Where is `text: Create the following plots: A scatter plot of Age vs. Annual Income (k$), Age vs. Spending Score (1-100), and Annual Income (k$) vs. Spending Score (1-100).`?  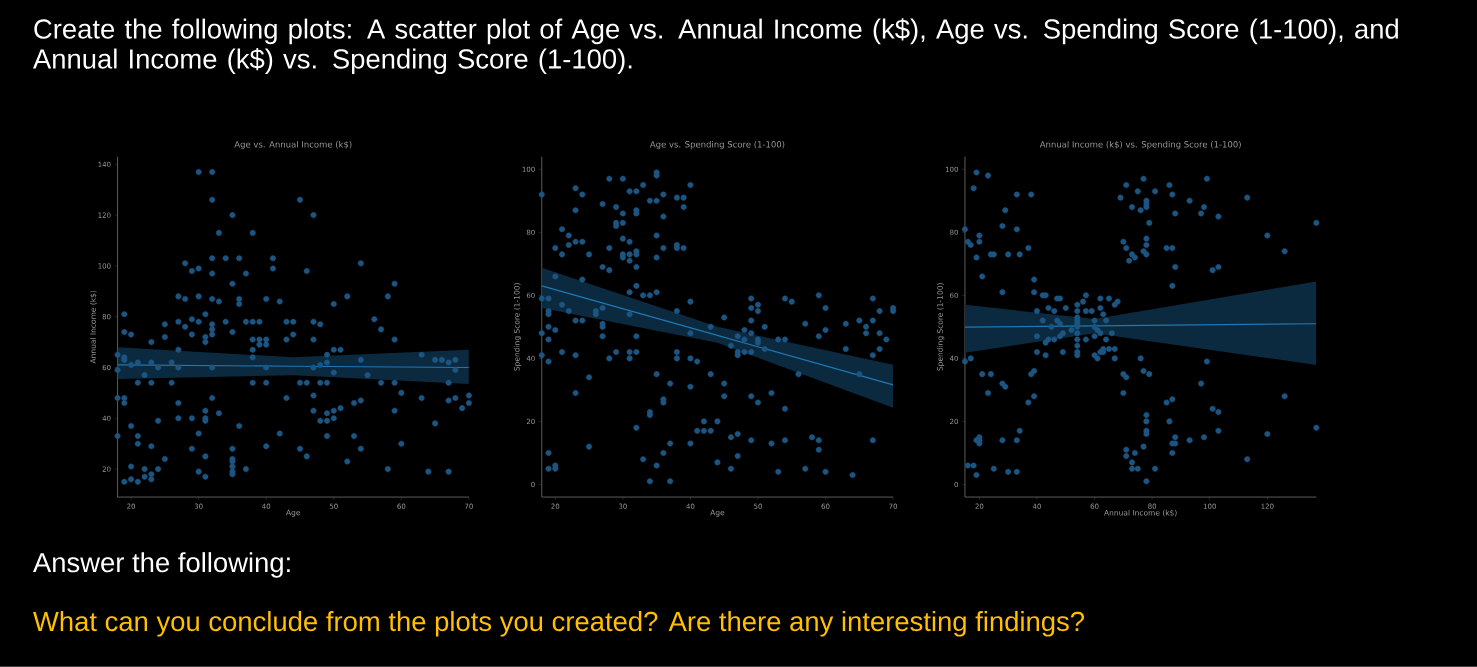 text: Create the following plots: A scatter plot of Age vs. Annual Income (k$), Age vs. Spending Score (1-100), and Annual Income (k$) vs. Spending Score (1-100). is located at coordinates (715, 46).